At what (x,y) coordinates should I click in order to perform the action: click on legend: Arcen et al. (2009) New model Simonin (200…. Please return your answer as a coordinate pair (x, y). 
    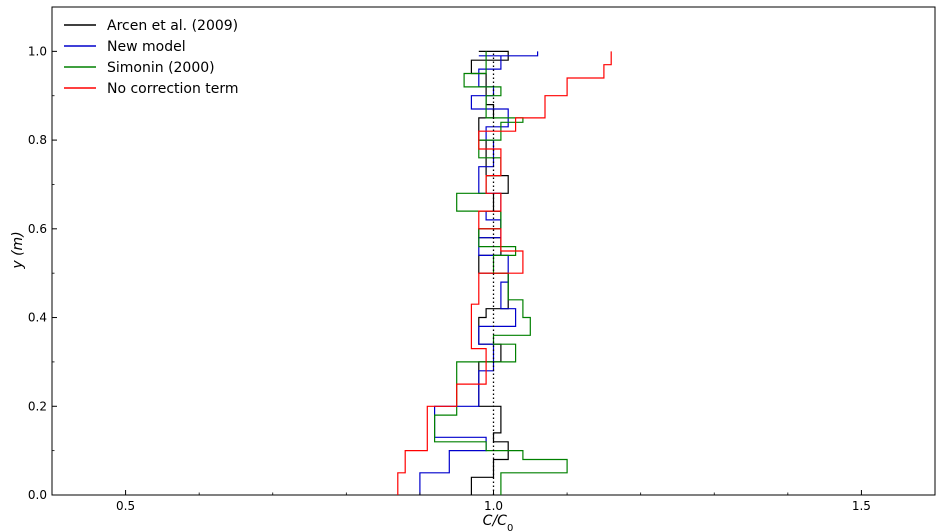
    Looking at the image, I should click on (151, 57).